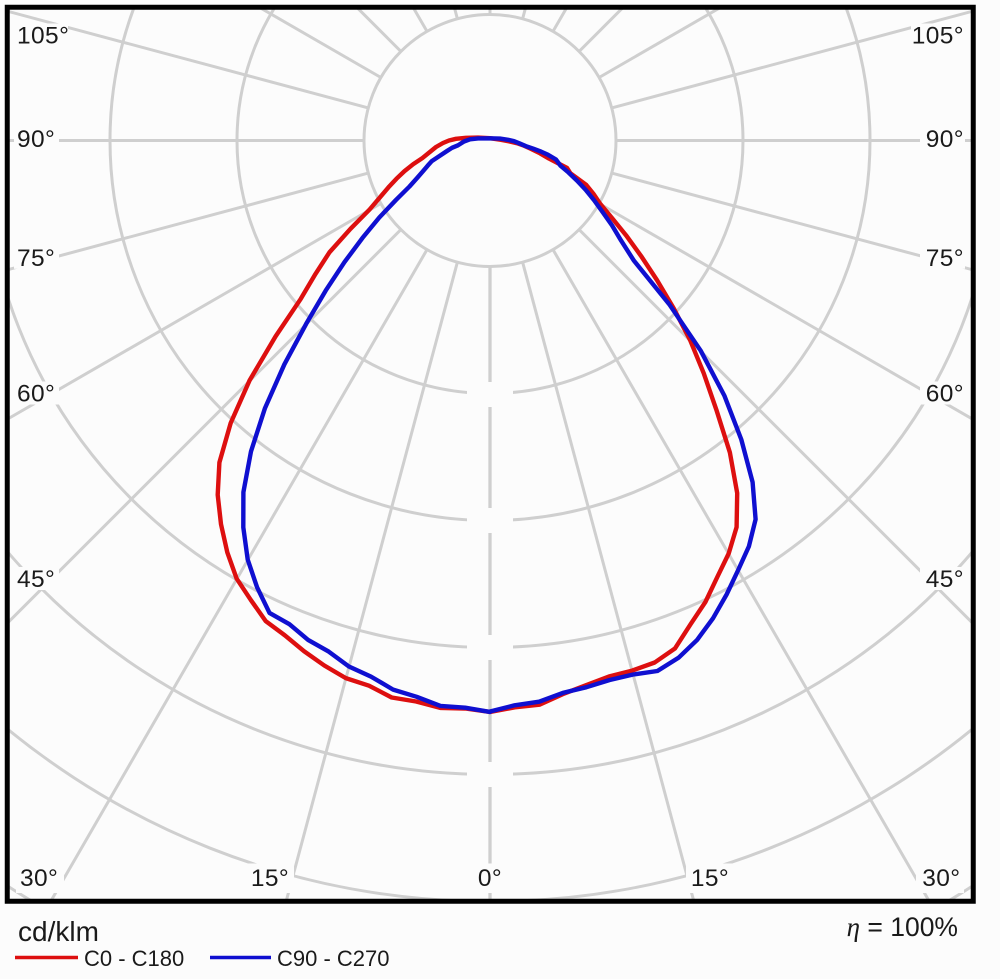 The image size is (1000, 979). Describe the element at coordinates (902, 927) in the screenshot. I see `svg-text: η = 100%` at that location.